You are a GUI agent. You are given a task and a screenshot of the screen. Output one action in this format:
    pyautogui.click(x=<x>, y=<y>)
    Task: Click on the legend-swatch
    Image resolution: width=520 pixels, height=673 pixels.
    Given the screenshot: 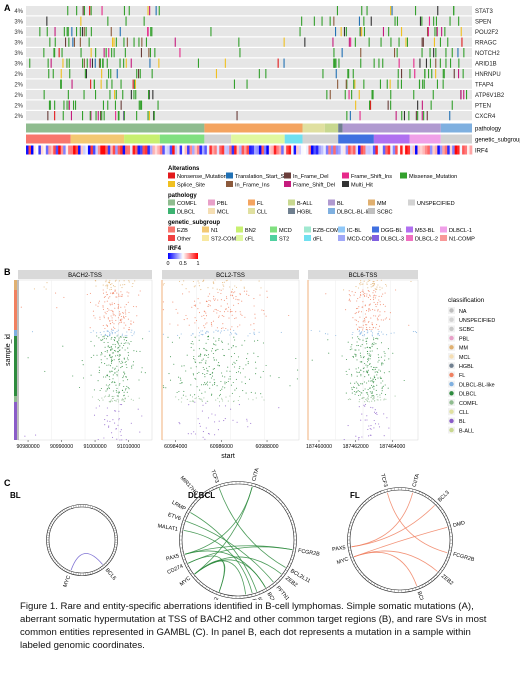 What is the action you would take?
    pyautogui.click(x=171, y=229)
    